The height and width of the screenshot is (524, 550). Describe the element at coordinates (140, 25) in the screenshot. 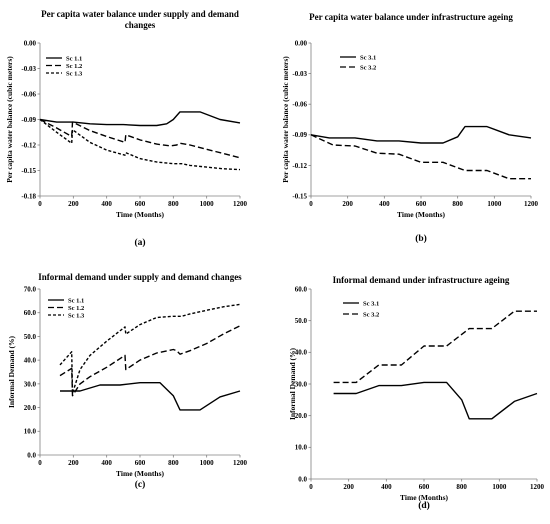

I see `chart-title: changes` at that location.